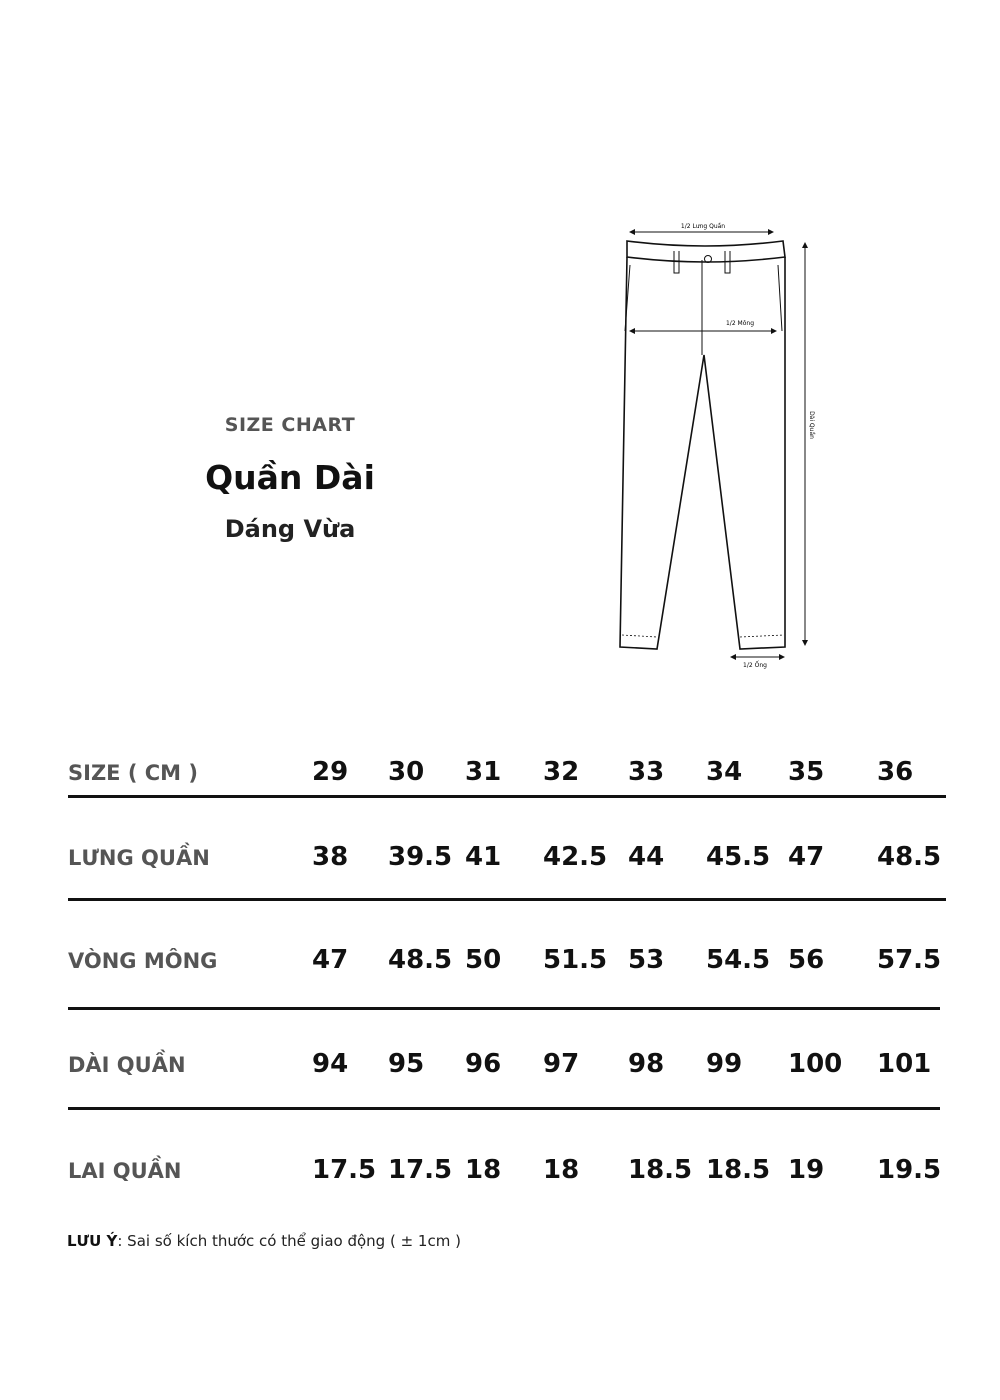 The height and width of the screenshot is (1400, 1000). I want to click on value-cell: 51.5, so click(575, 960).